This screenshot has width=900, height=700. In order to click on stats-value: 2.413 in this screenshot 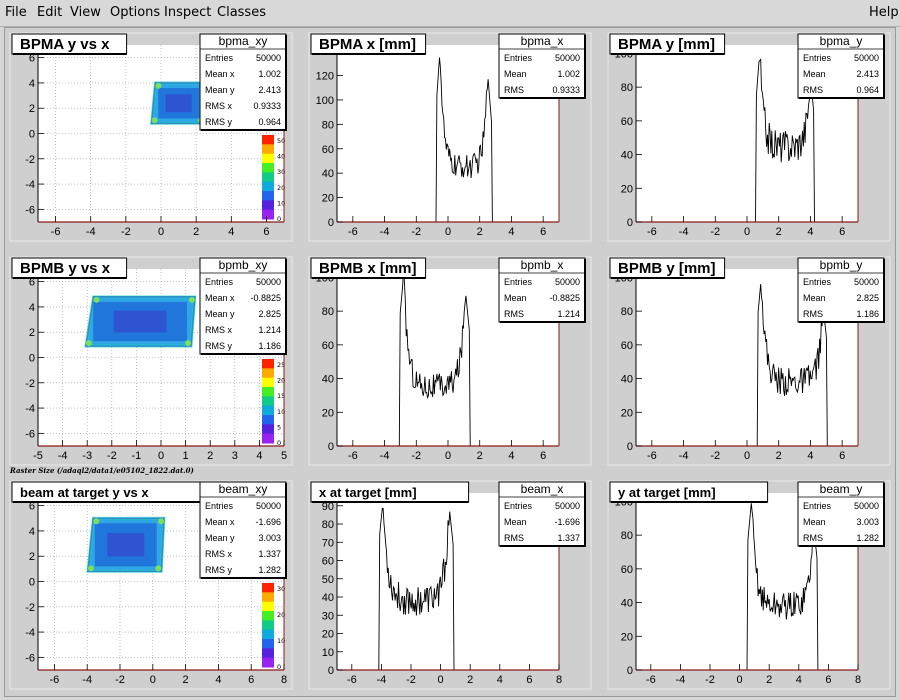, I will do `click(867, 74)`.